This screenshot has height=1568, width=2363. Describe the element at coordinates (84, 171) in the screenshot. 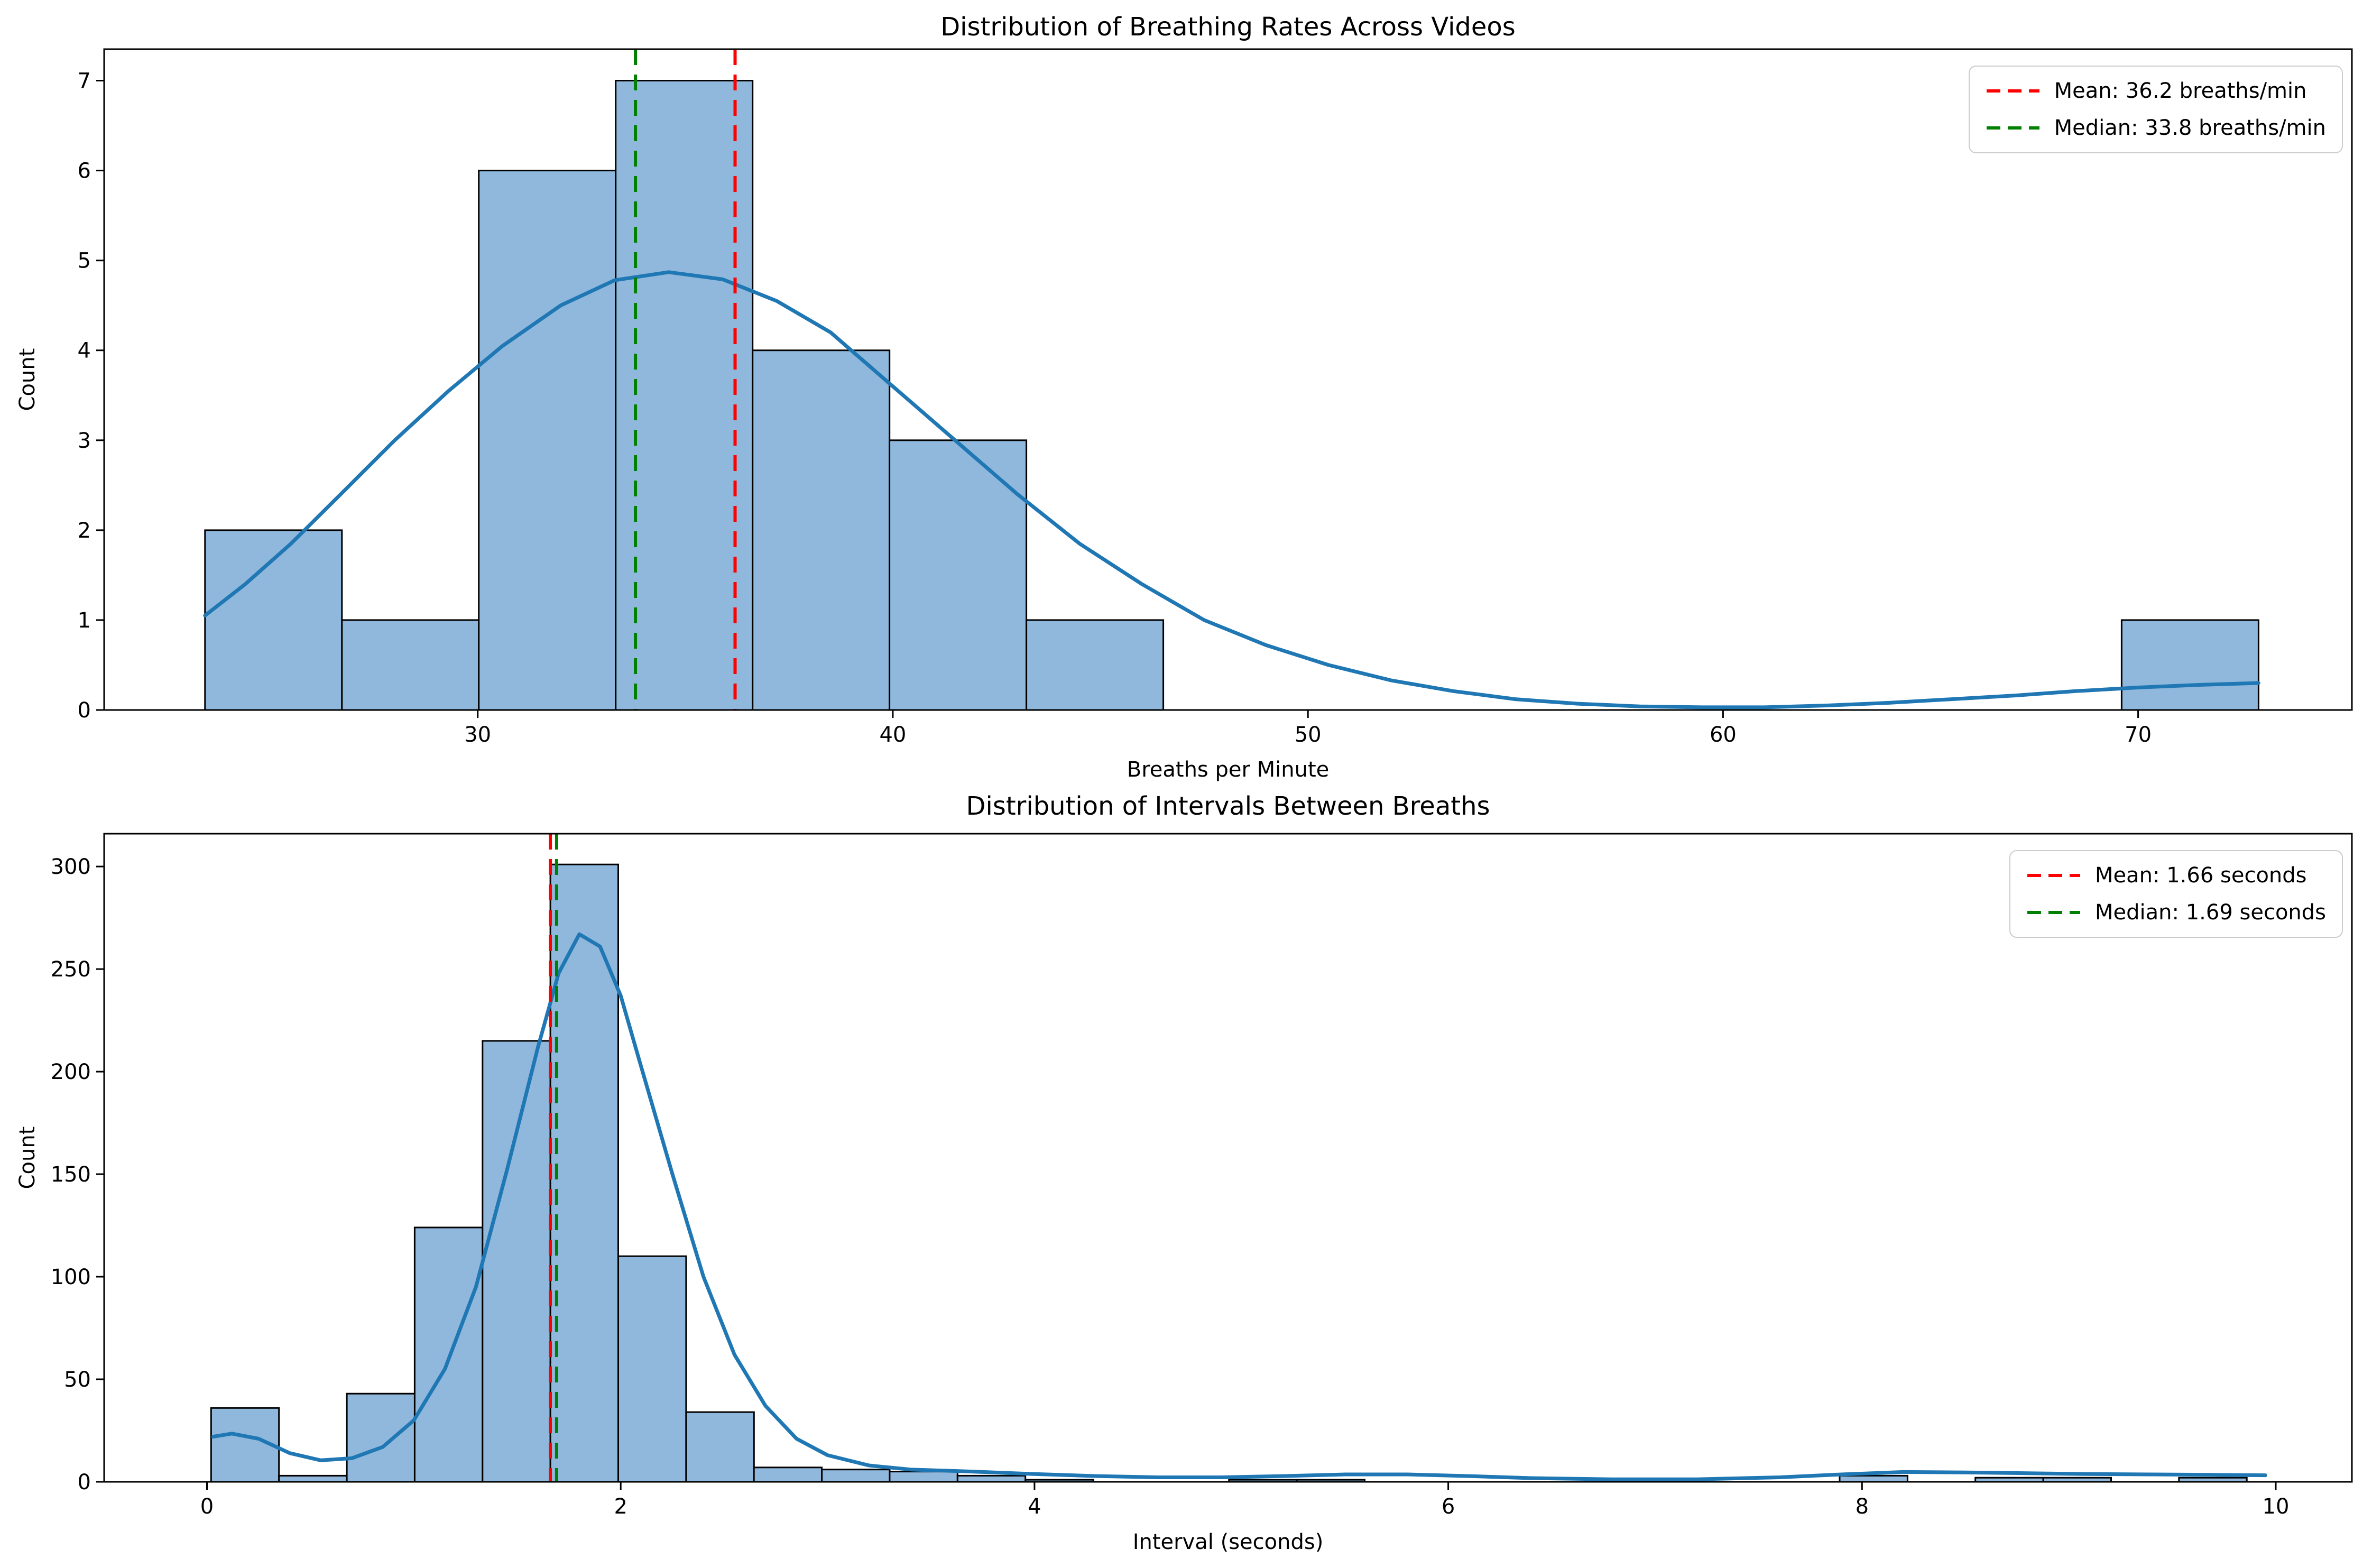

I see `y-tick-label: 6` at that location.